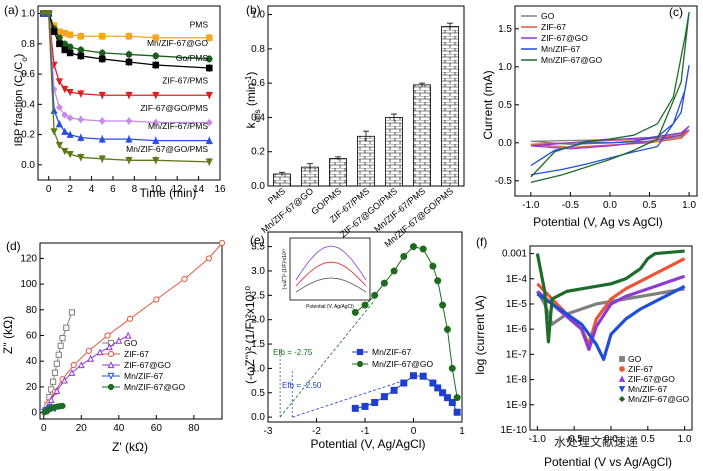 This screenshot has width=703, height=471. What do you see at coordinates (70, 189) in the screenshot?
I see `x-tick-label: 2` at bounding box center [70, 189].